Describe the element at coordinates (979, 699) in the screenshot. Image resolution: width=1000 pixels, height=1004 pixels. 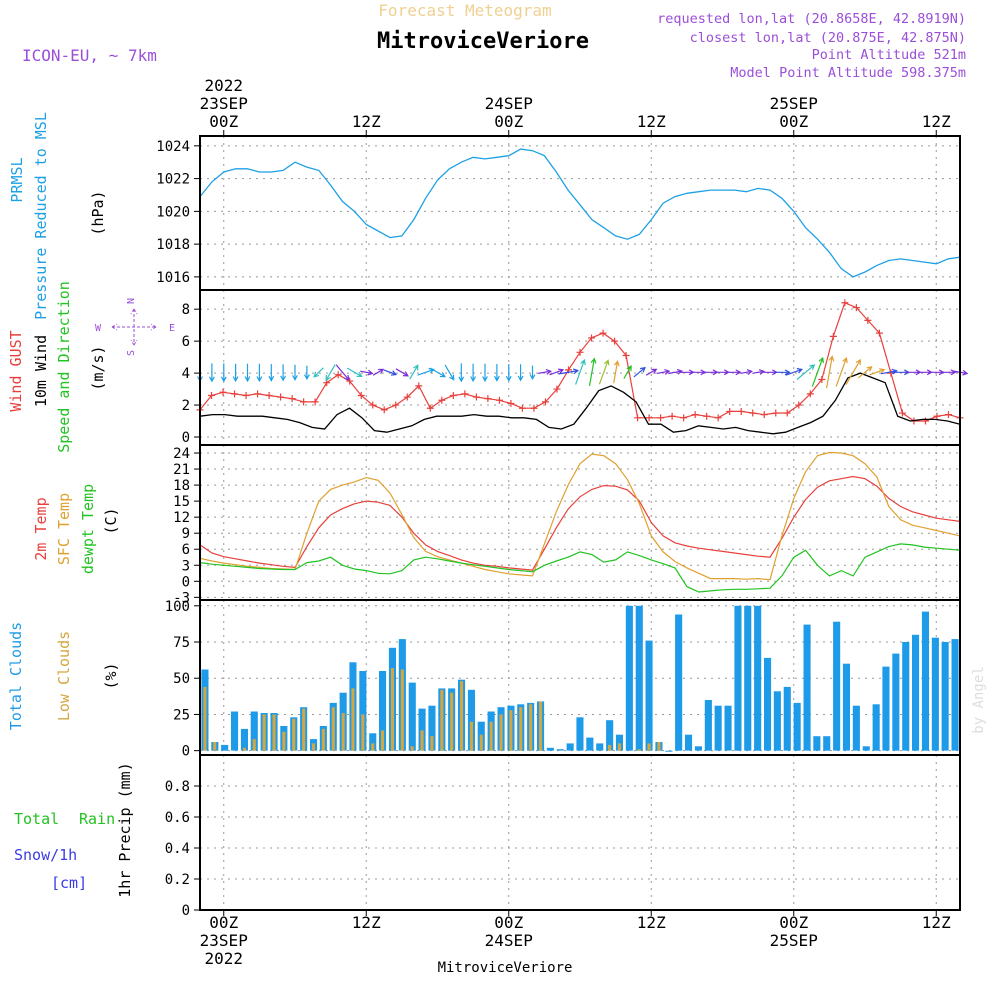
I see `watermark: by Angel` at that location.